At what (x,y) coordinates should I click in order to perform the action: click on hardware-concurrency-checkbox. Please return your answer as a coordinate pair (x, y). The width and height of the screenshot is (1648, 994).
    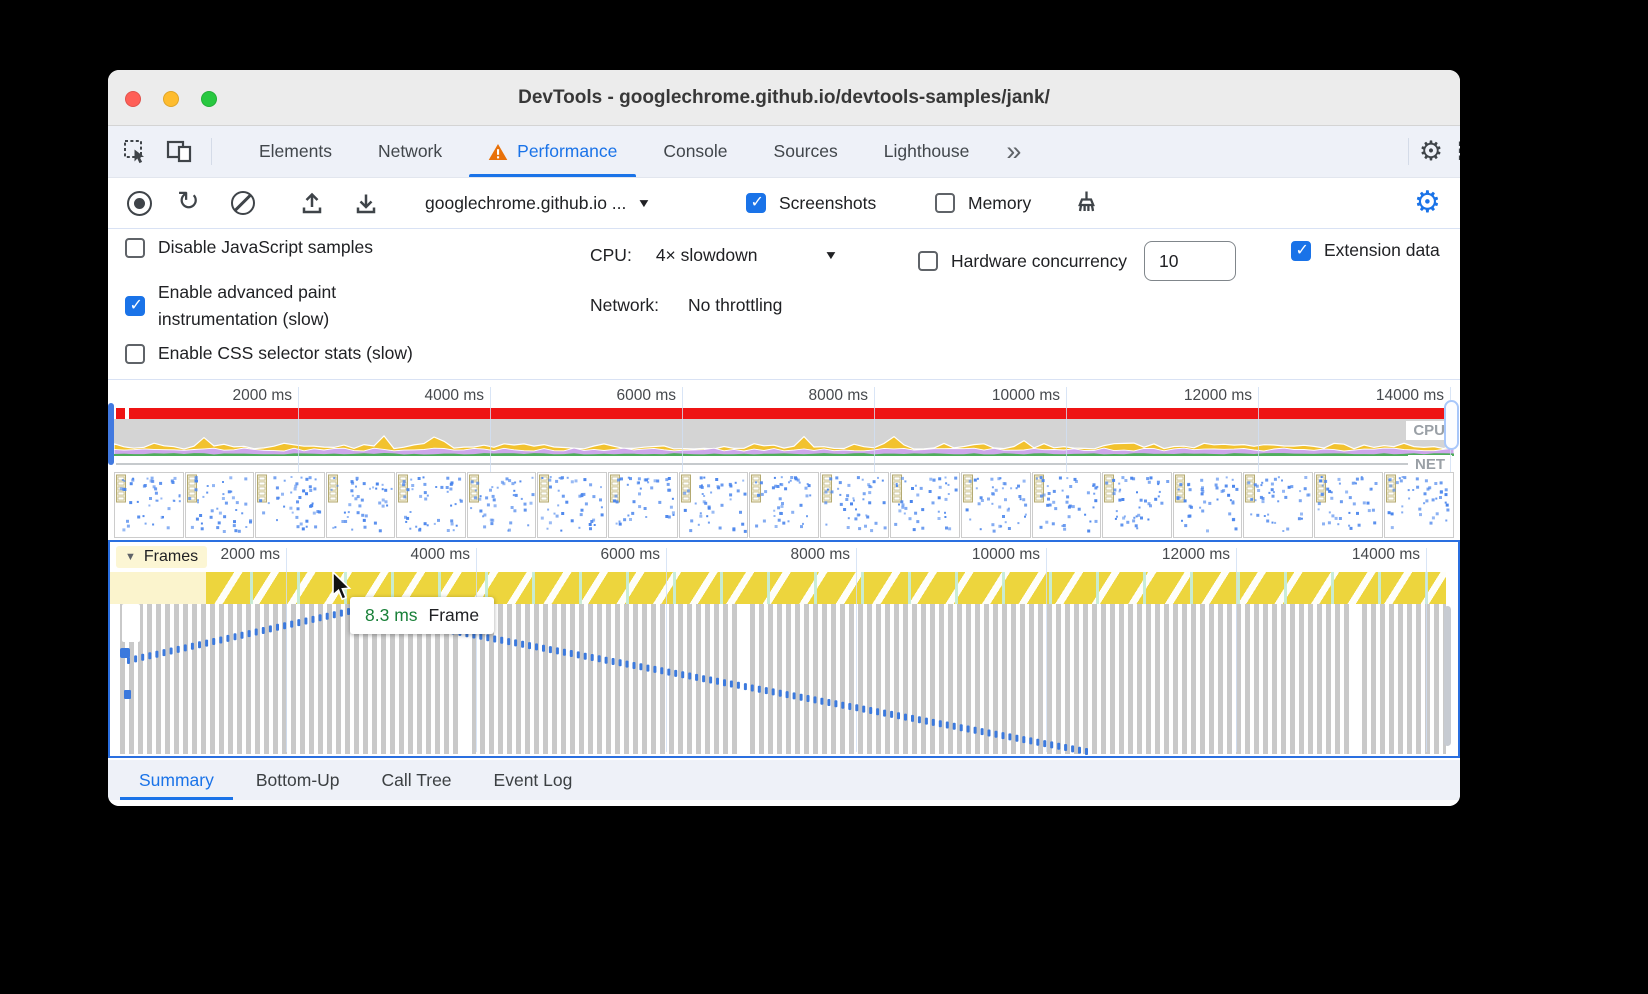
    Looking at the image, I should click on (928, 261).